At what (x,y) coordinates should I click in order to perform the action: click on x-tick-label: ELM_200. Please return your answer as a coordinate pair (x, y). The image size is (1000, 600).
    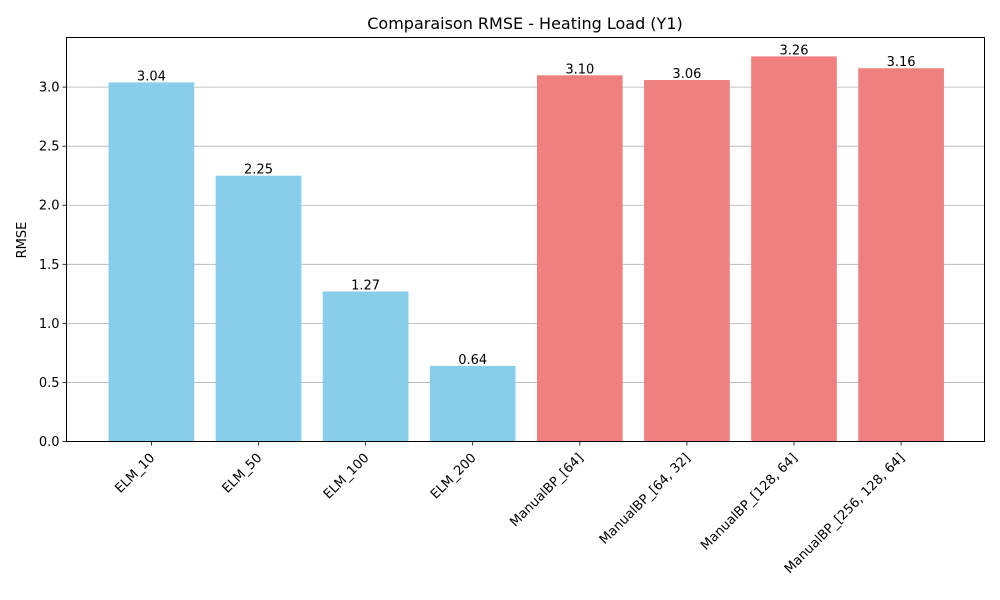
    Looking at the image, I should click on (454, 477).